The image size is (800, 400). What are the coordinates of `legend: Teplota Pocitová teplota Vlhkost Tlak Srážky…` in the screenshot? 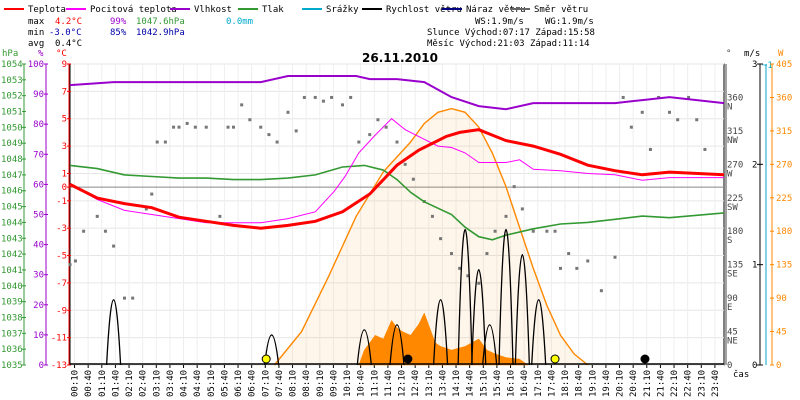 It's located at (296, 10).